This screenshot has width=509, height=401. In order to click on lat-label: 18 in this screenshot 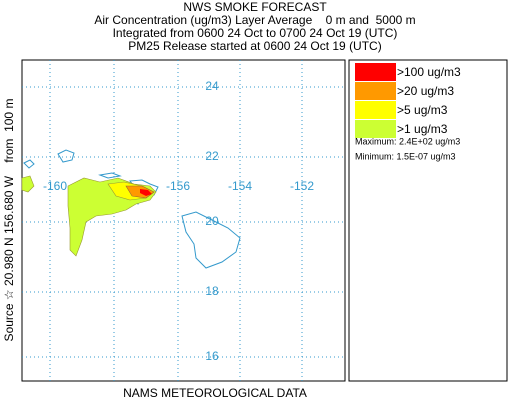, I will do `click(212, 291)`.